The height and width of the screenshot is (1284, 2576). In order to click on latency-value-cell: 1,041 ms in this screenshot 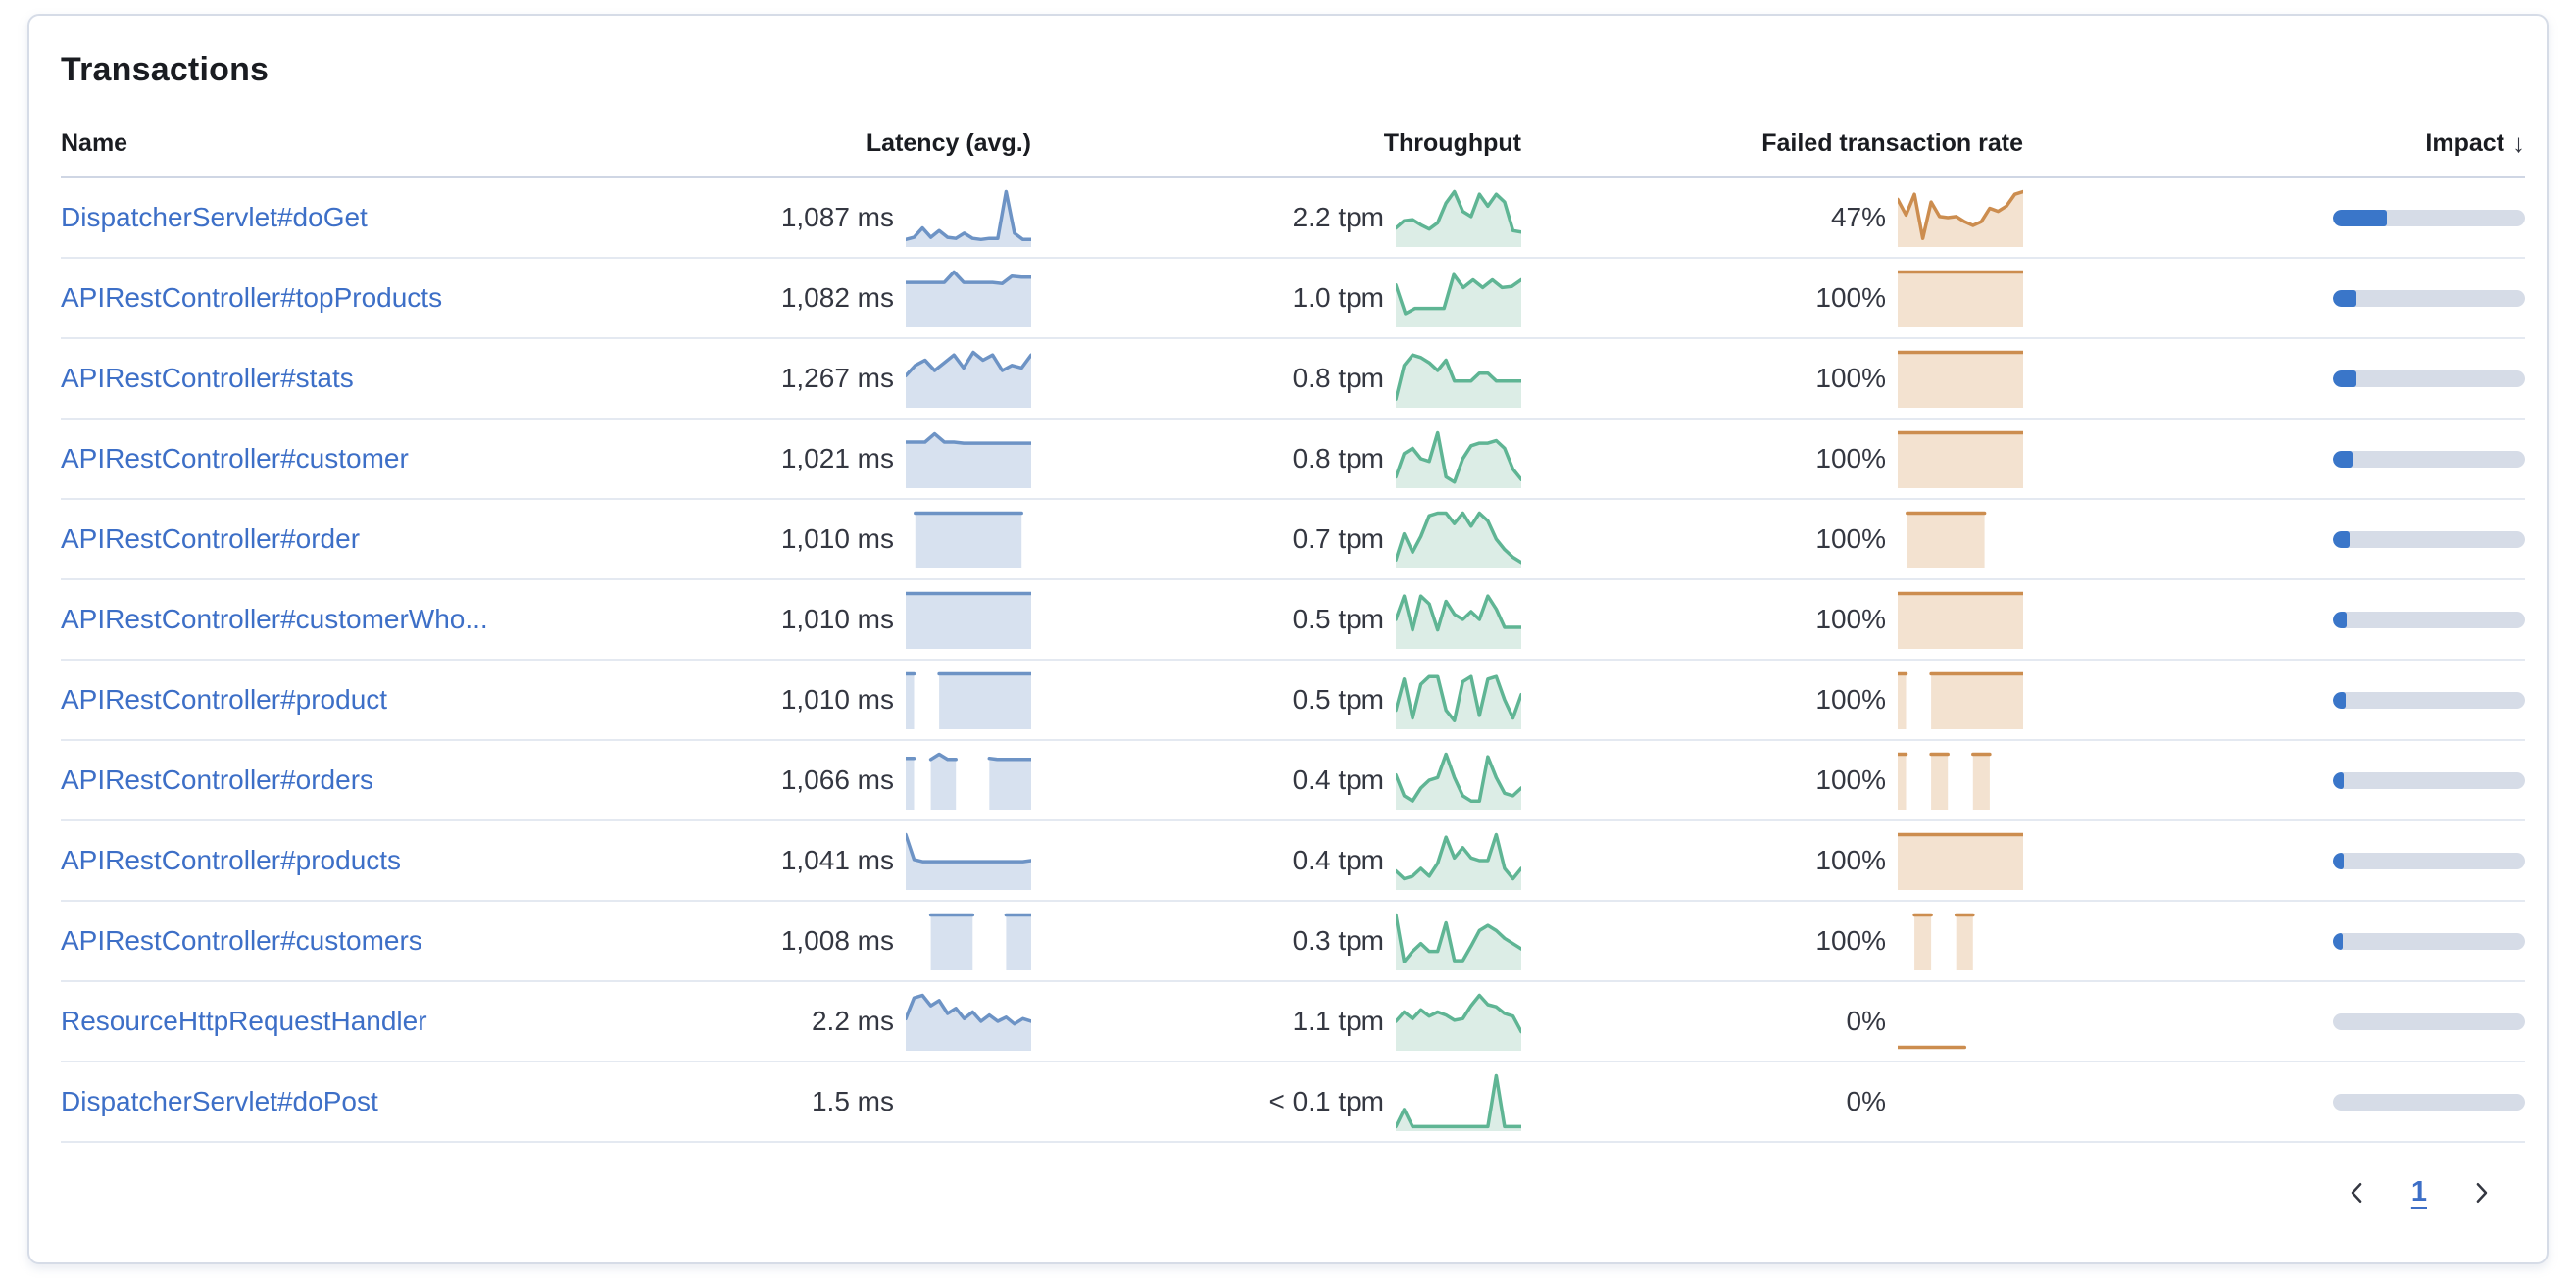, I will do `click(846, 860)`.